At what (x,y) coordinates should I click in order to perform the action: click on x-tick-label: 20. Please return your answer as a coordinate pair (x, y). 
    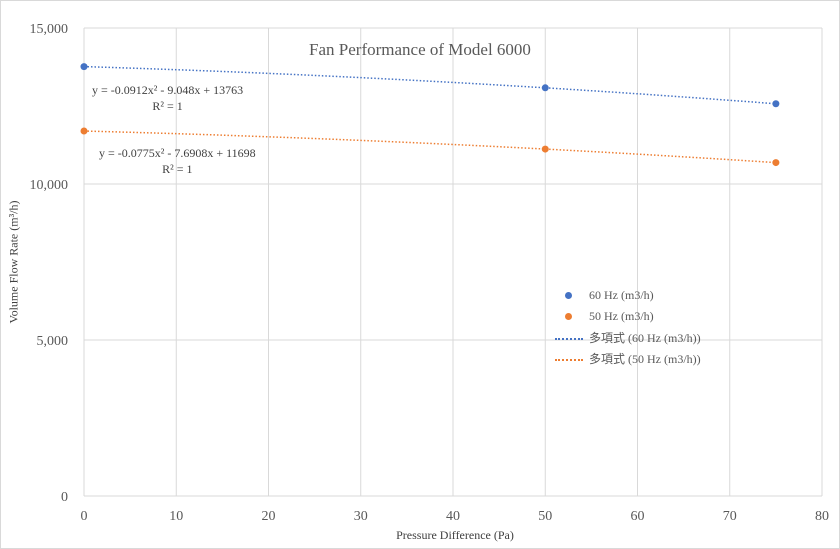
    Looking at the image, I should click on (269, 516).